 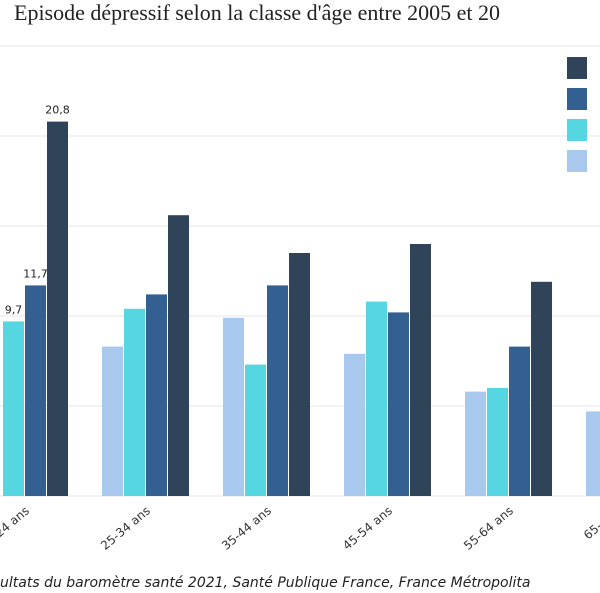 What do you see at coordinates (488, 528) in the screenshot?
I see `x-tick-label: 55-64 ans` at bounding box center [488, 528].